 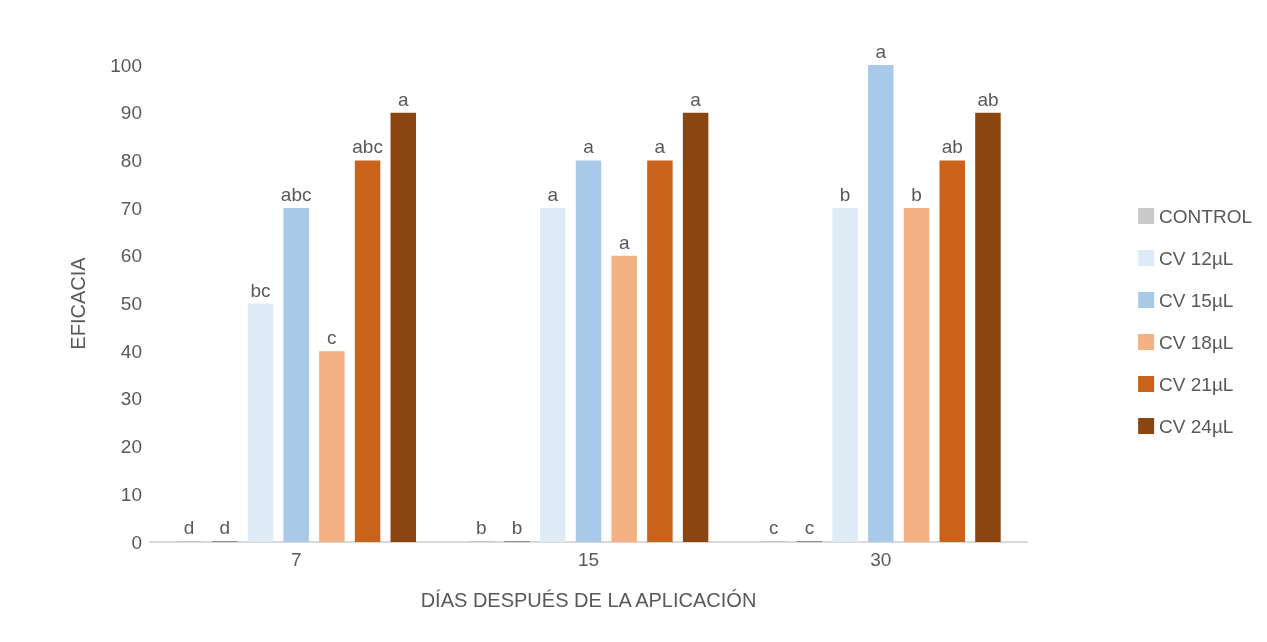 What do you see at coordinates (1196, 300) in the screenshot?
I see `legend-label: CV 15µL` at bounding box center [1196, 300].